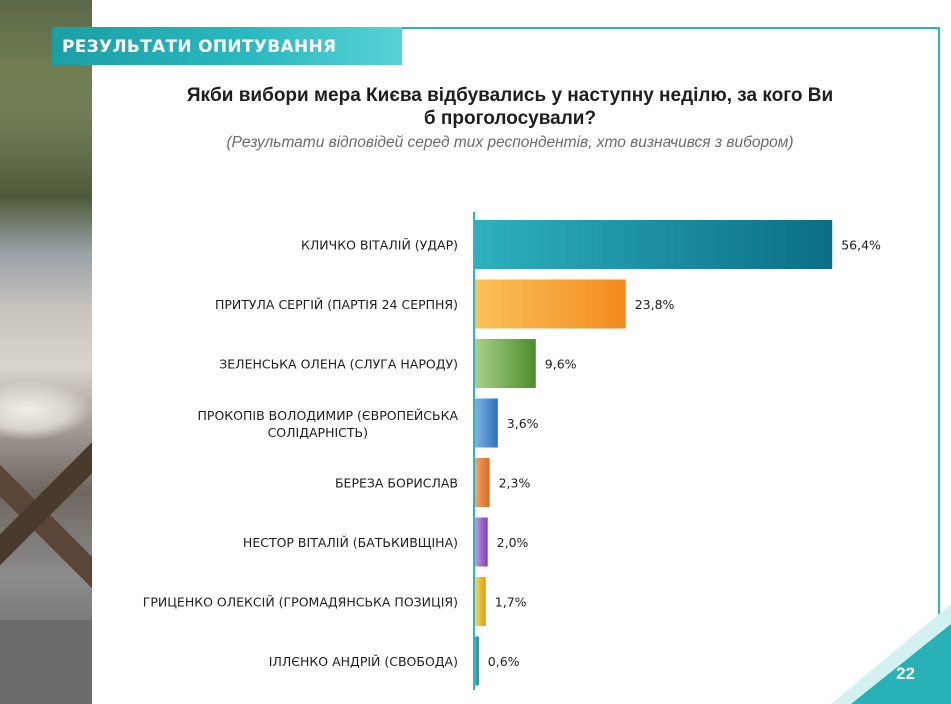 The height and width of the screenshot is (704, 951). I want to click on value-label-6: 2,0%, so click(513, 542).